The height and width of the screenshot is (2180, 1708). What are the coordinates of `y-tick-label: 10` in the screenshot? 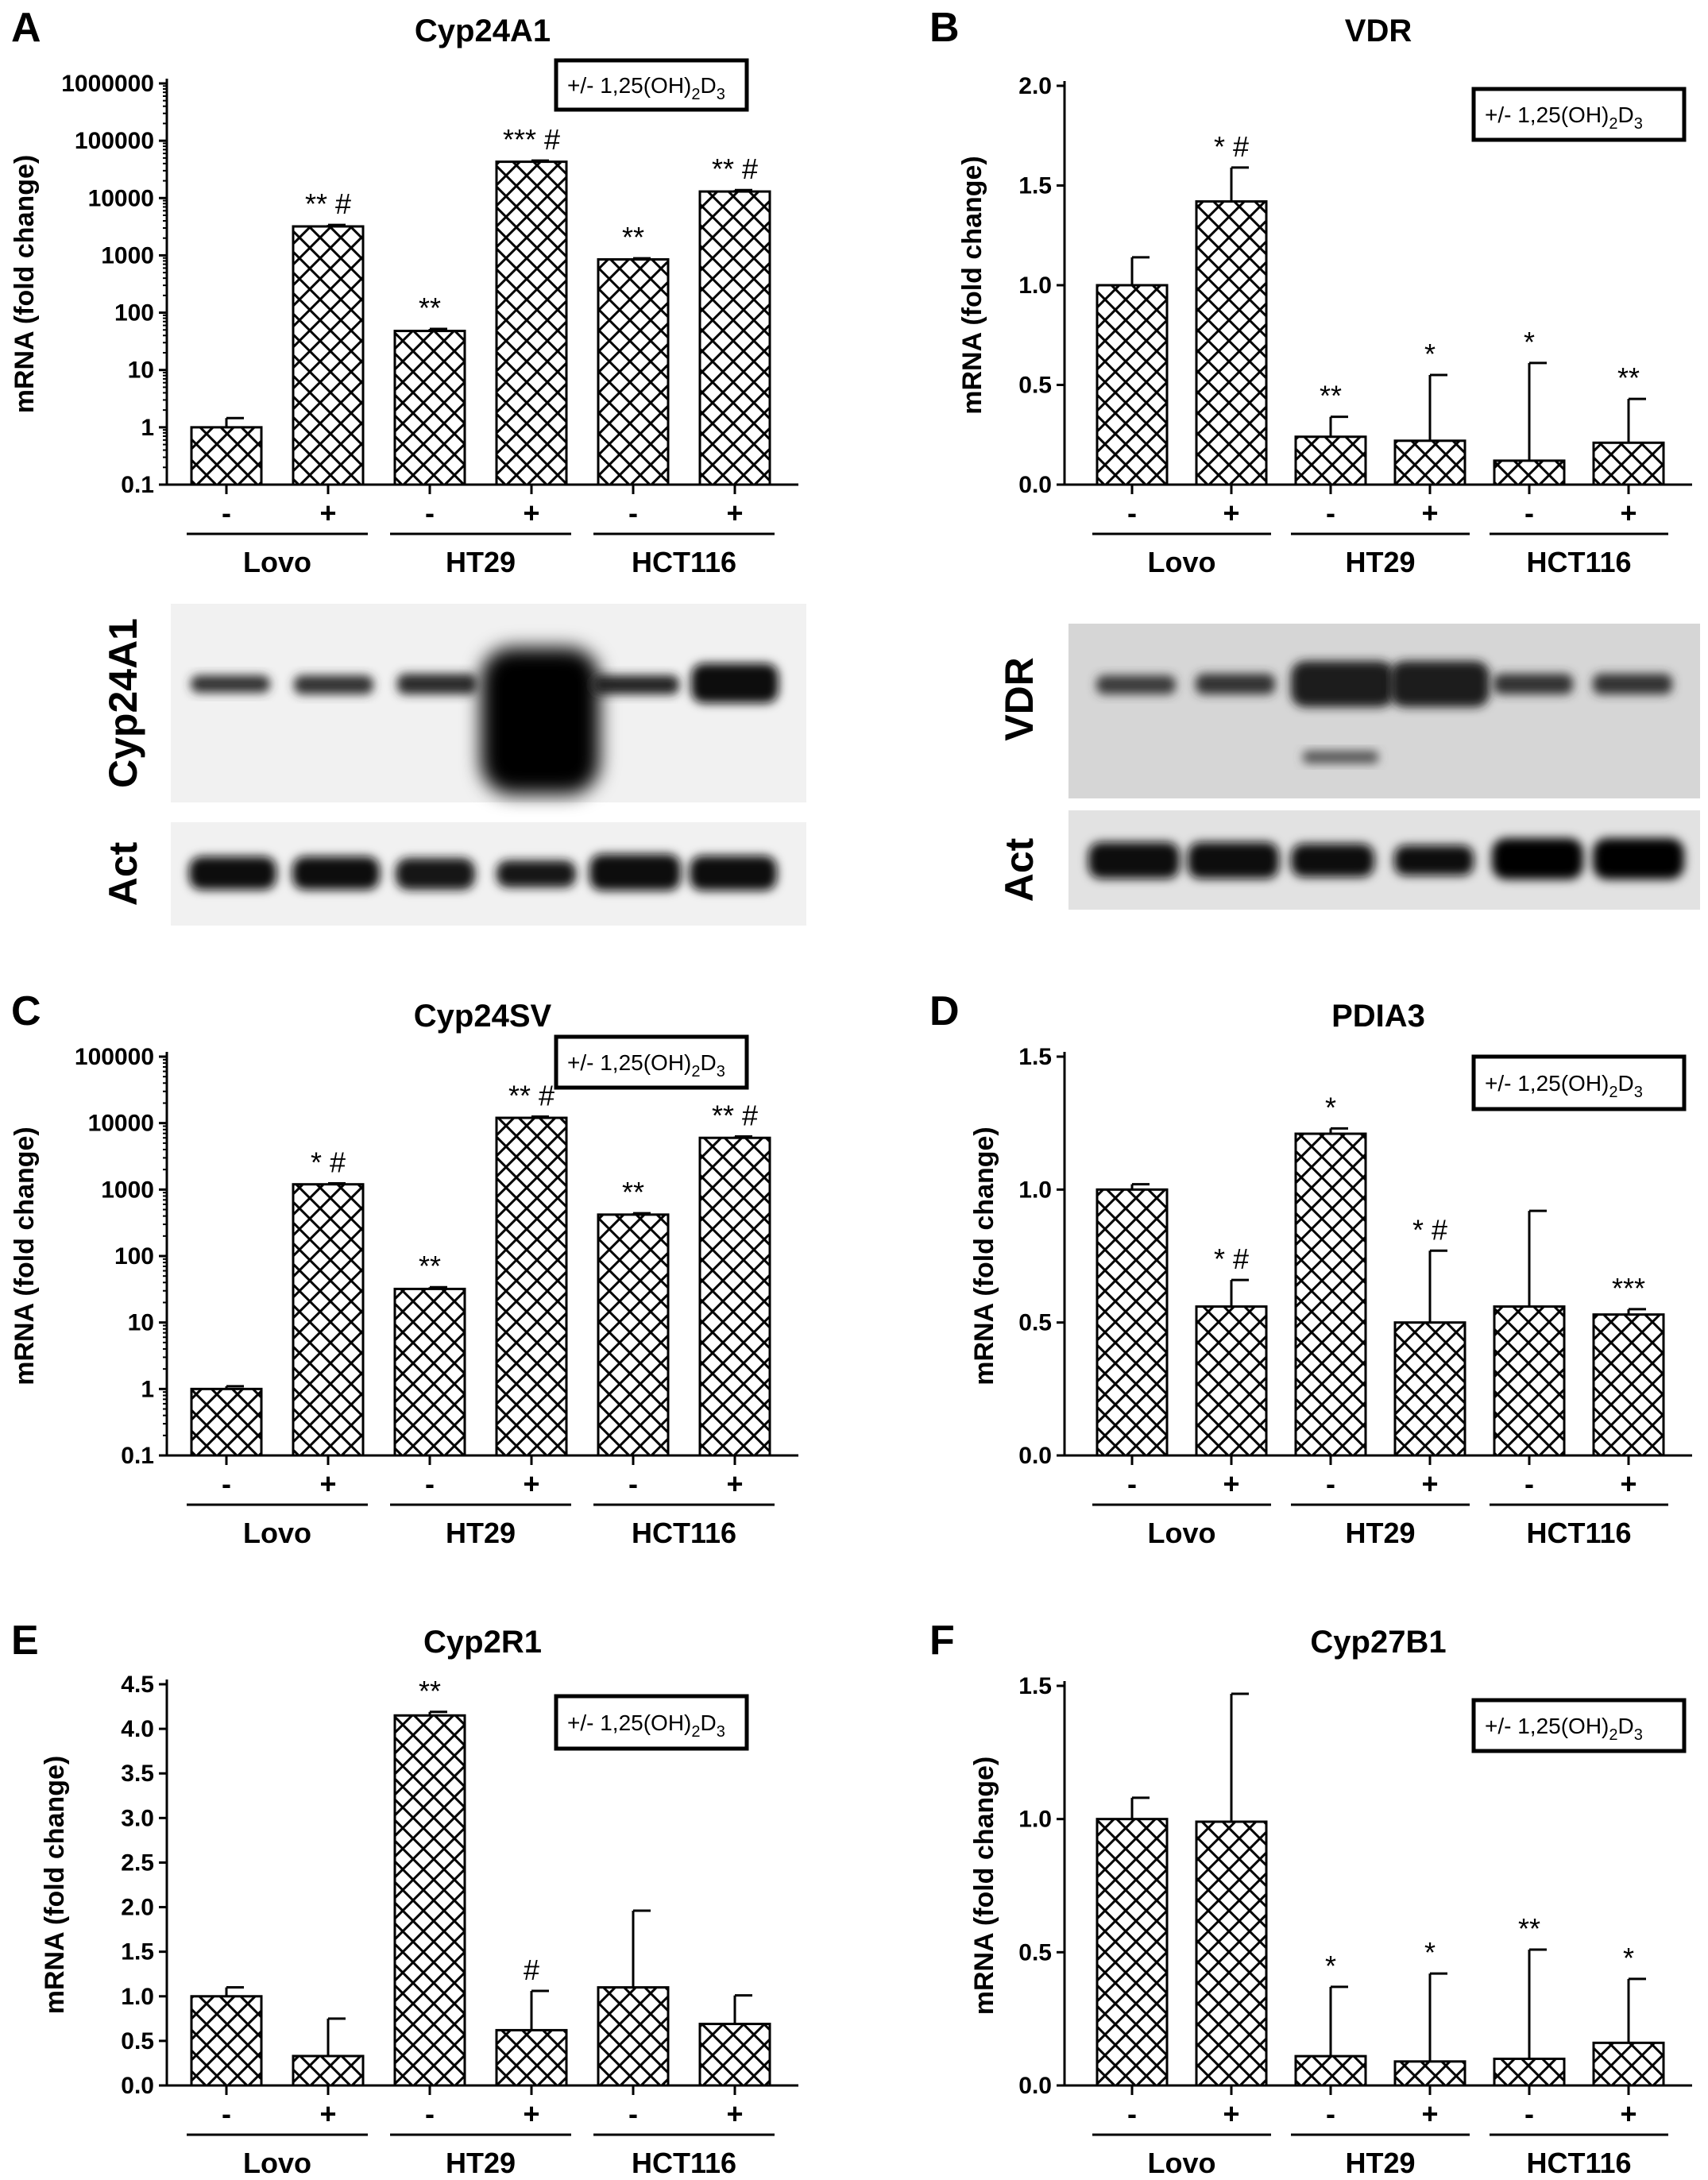 It's located at (141, 1323).